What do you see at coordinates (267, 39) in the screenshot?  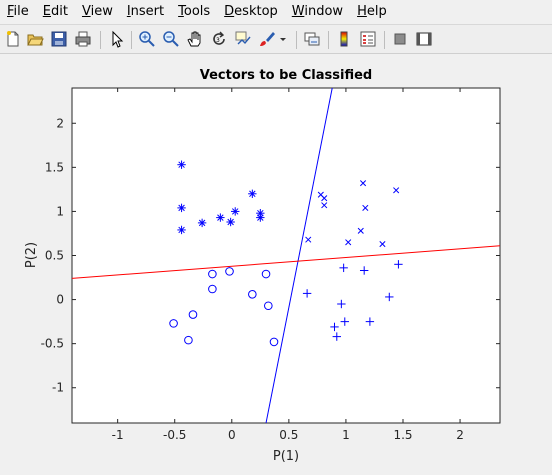 I see `brush-icon` at bounding box center [267, 39].